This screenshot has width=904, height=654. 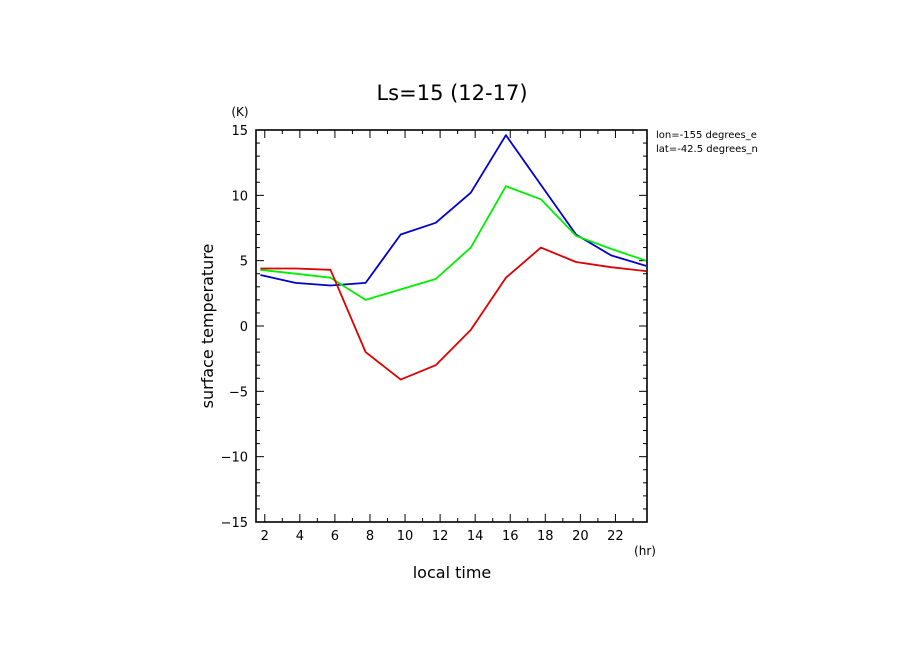 I want to click on y-unit-label: (K), so click(x=239, y=112).